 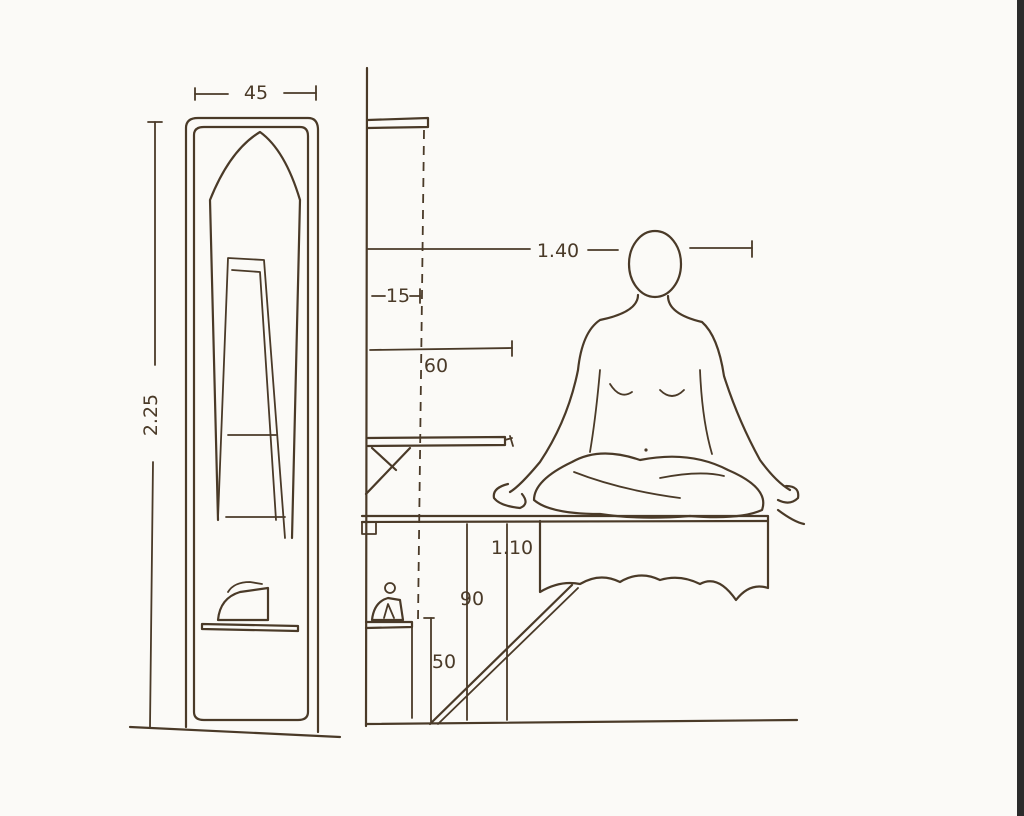 I want to click on wardrobe-outer, so click(x=252, y=425).